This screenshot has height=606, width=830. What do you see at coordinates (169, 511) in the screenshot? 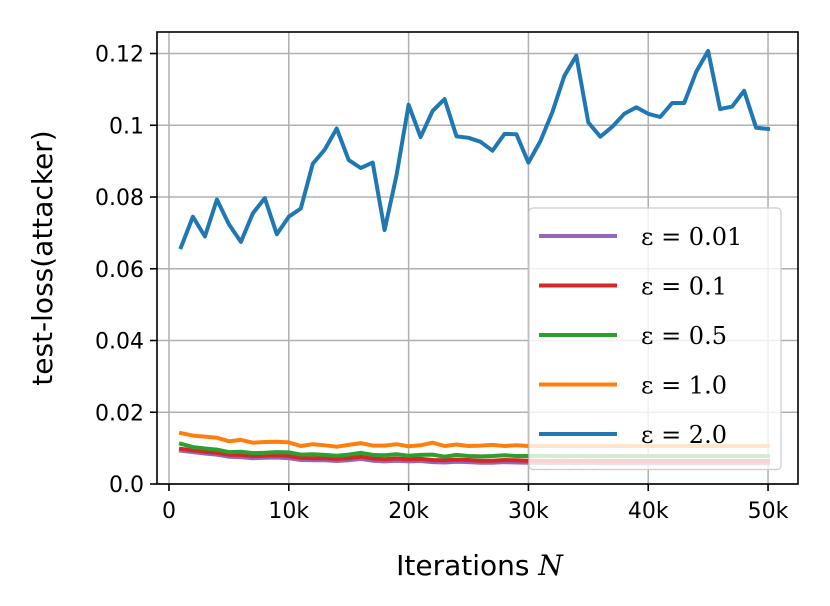
I see `x-tick-label: 0` at bounding box center [169, 511].